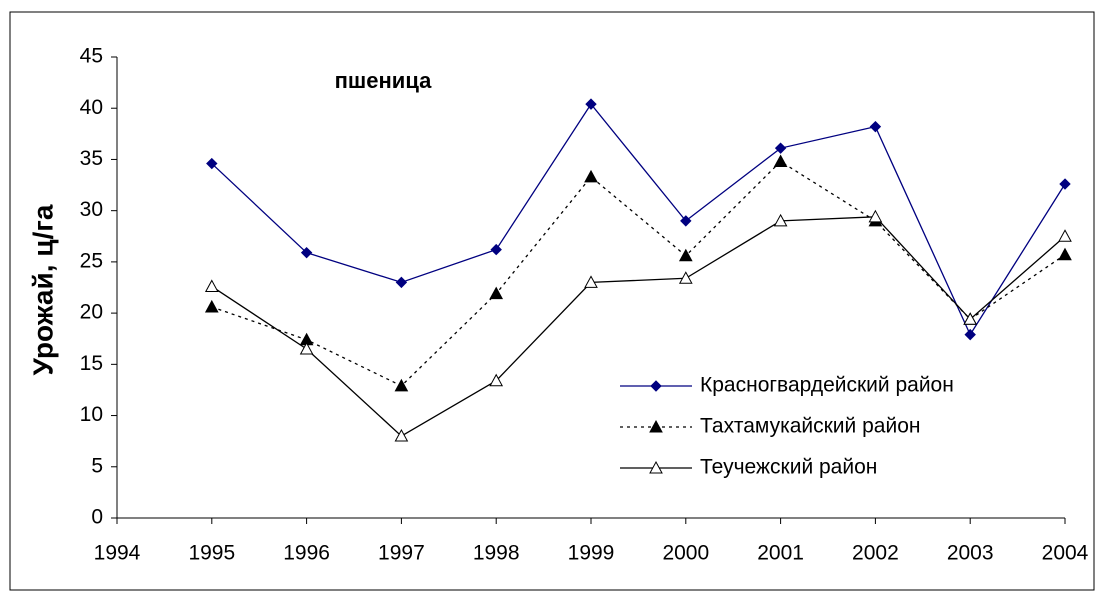 The image size is (1105, 598). Describe the element at coordinates (91, 363) in the screenshot. I see `y-tick-label: 15` at that location.